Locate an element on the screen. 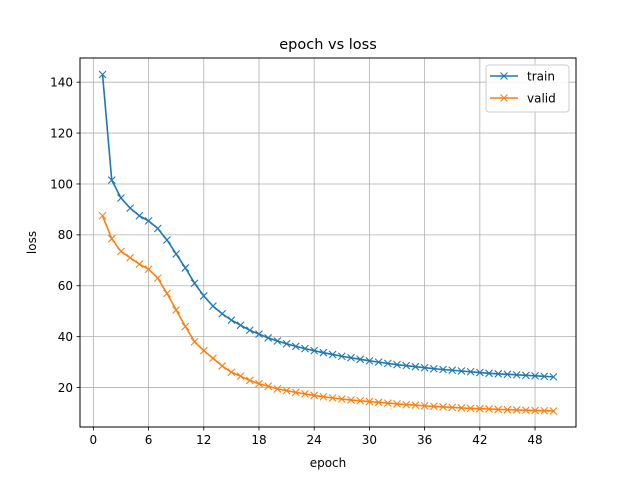 Image resolution: width=640 pixels, height=480 pixels. y-axis-label: loss is located at coordinates (32, 242).